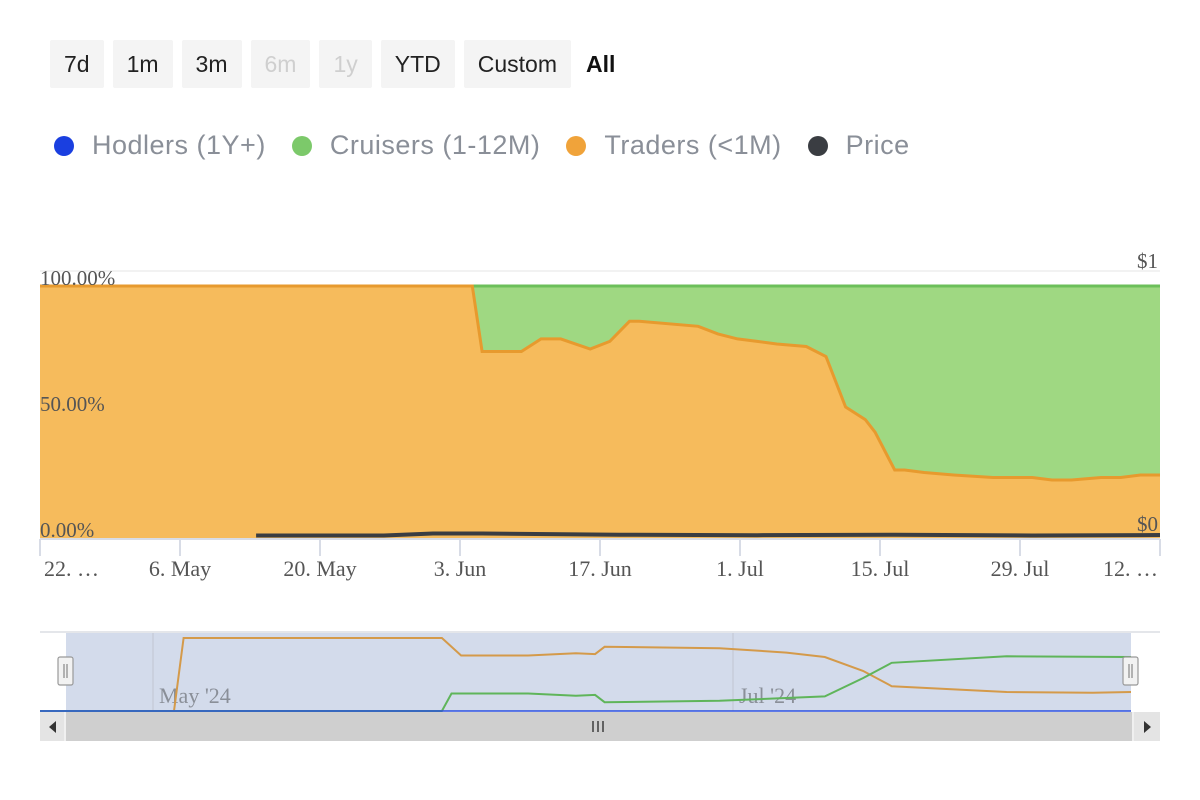 This screenshot has height=800, width=1200. What do you see at coordinates (319, 568) in the screenshot?
I see `x-tick-label: 20. May` at bounding box center [319, 568].